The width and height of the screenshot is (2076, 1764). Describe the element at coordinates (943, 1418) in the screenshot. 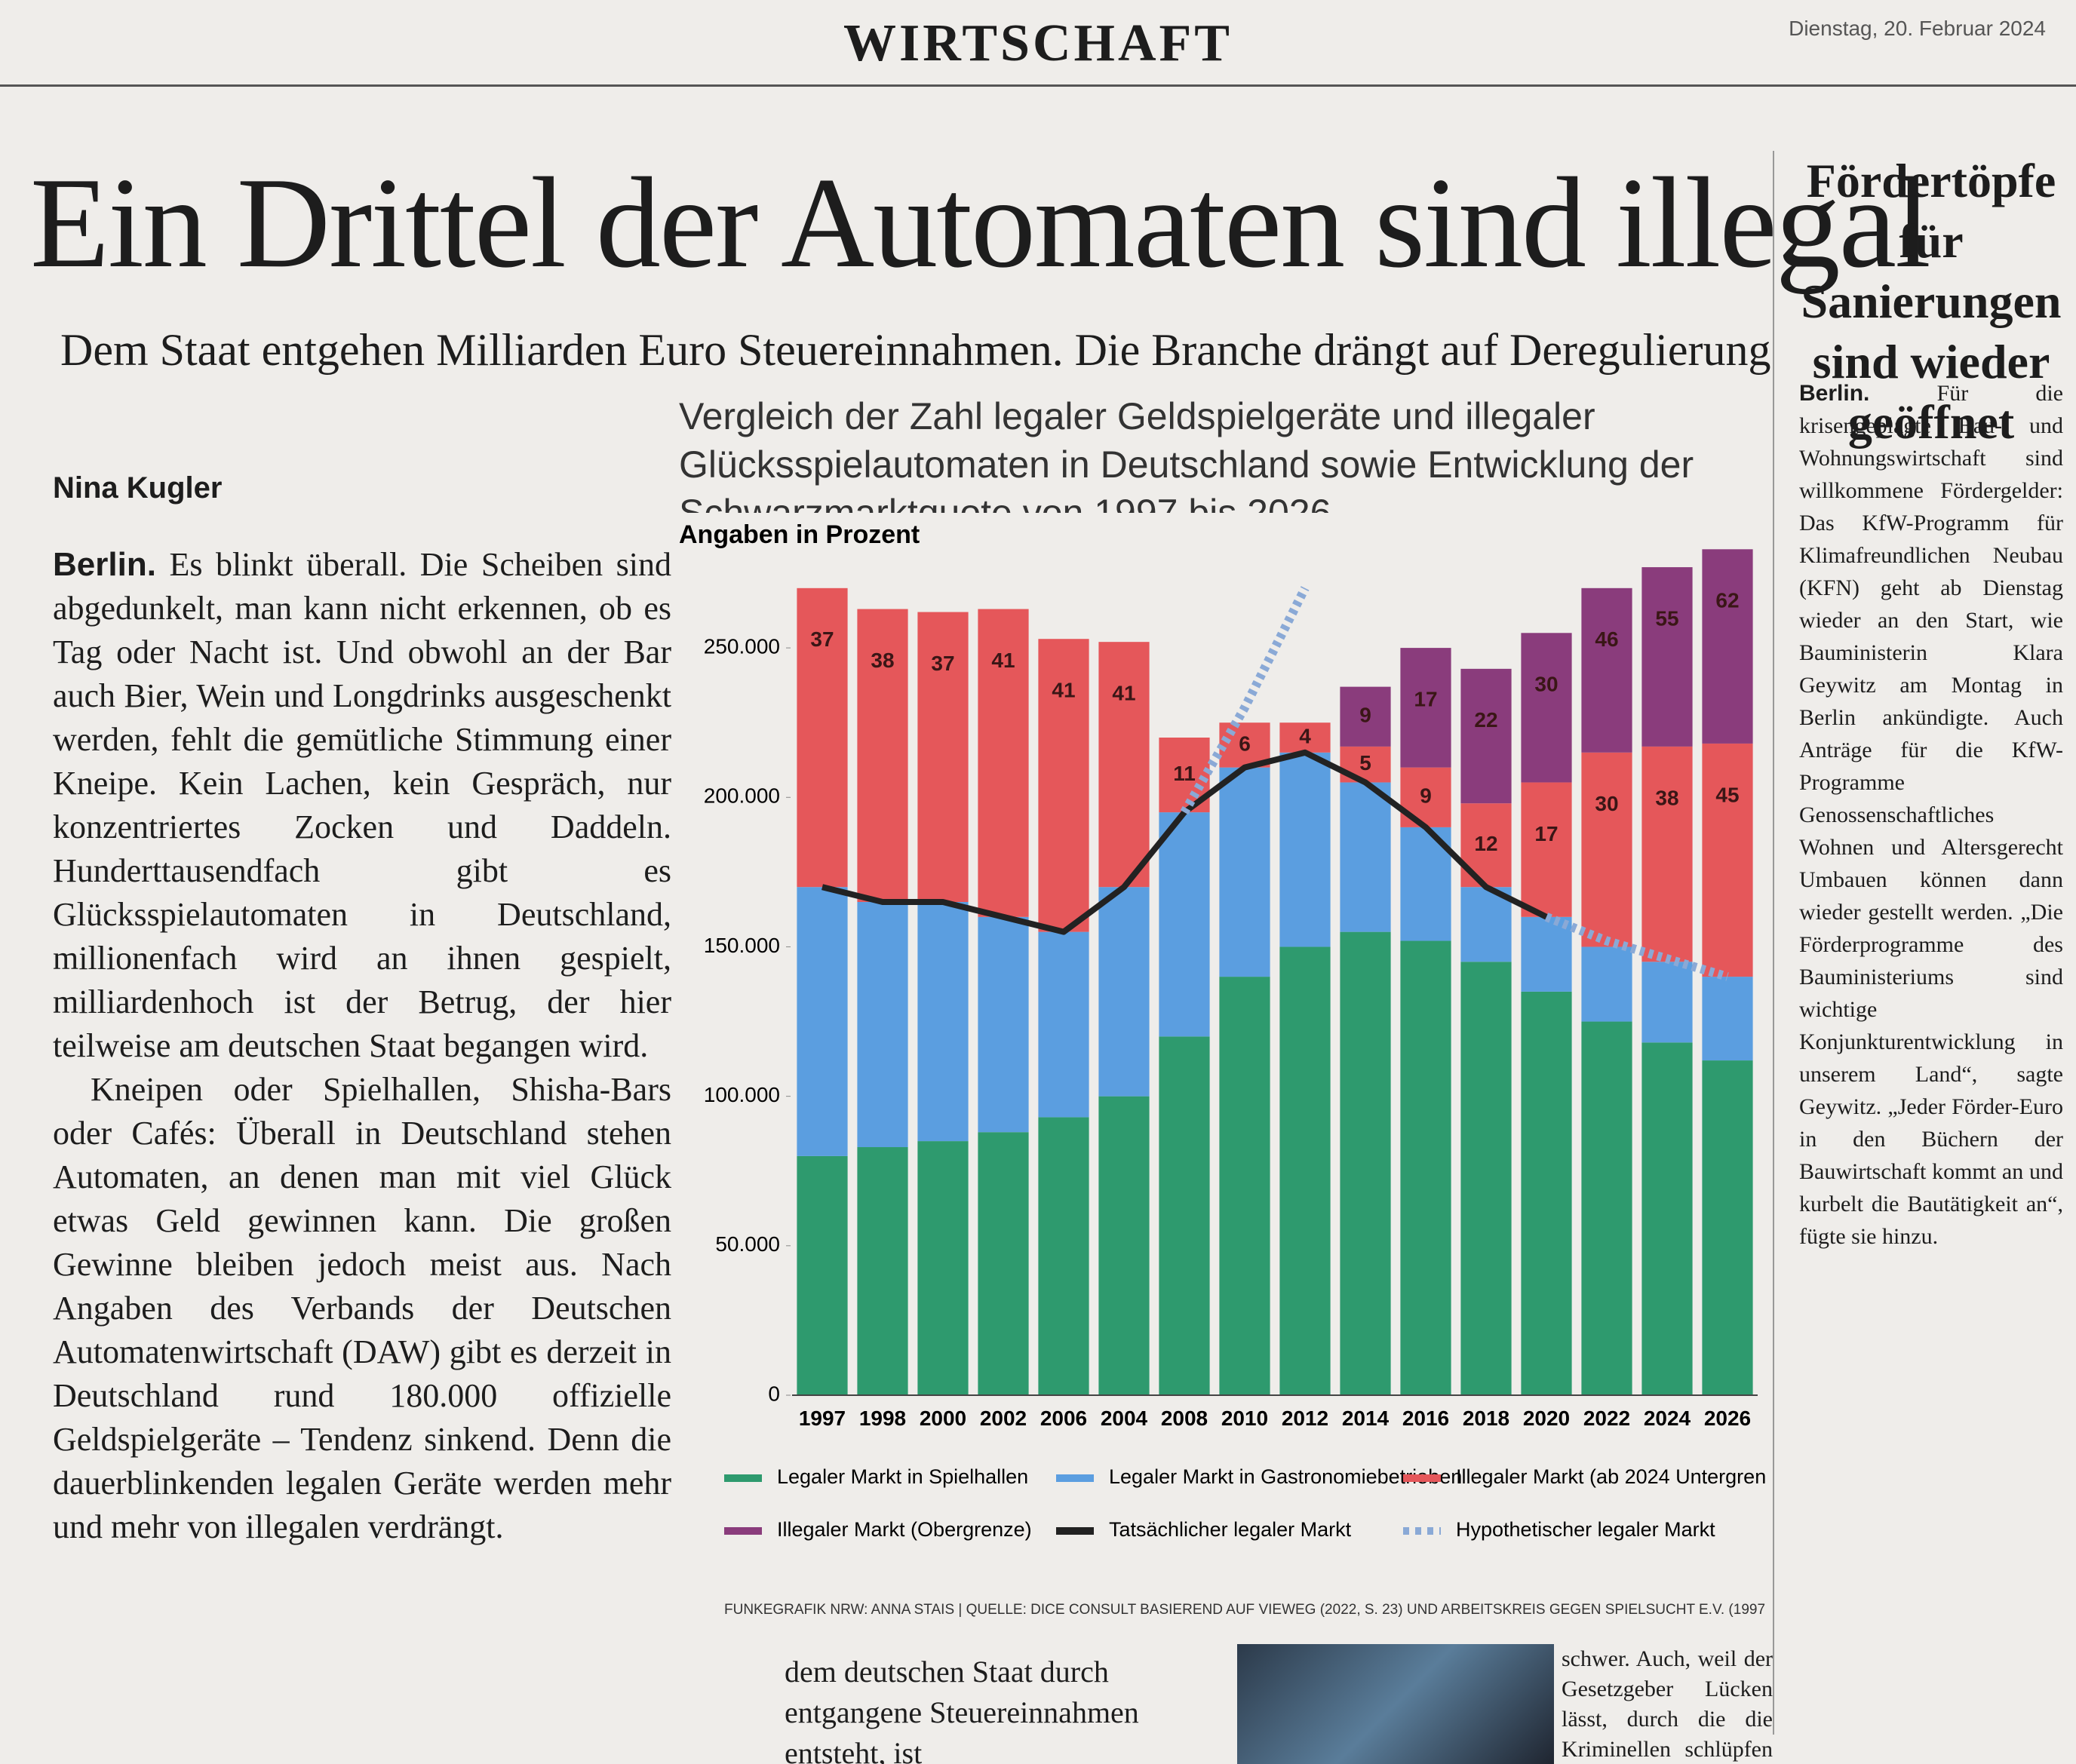

I see `x-tick-label: 2000` at that location.